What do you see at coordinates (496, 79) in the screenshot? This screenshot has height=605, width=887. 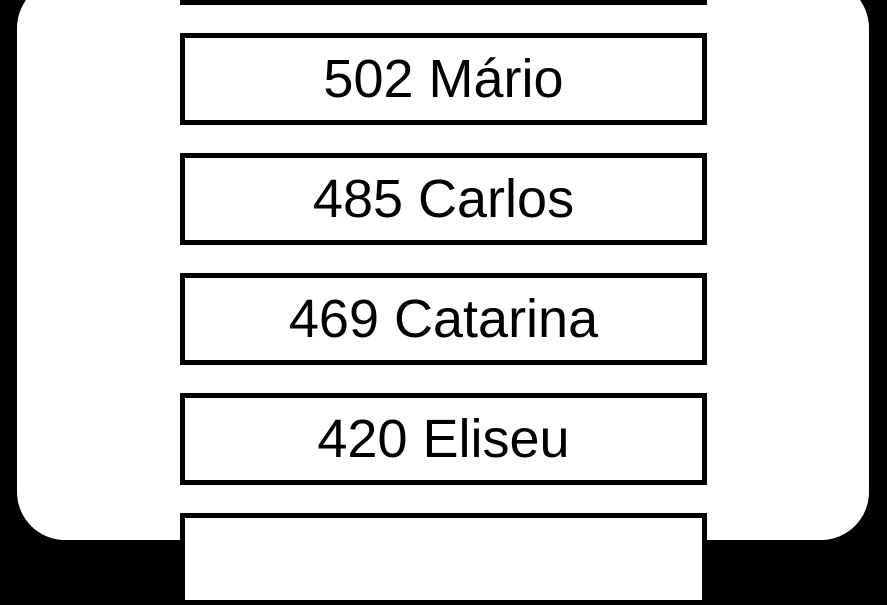 I see `entry-name: Mário` at bounding box center [496, 79].